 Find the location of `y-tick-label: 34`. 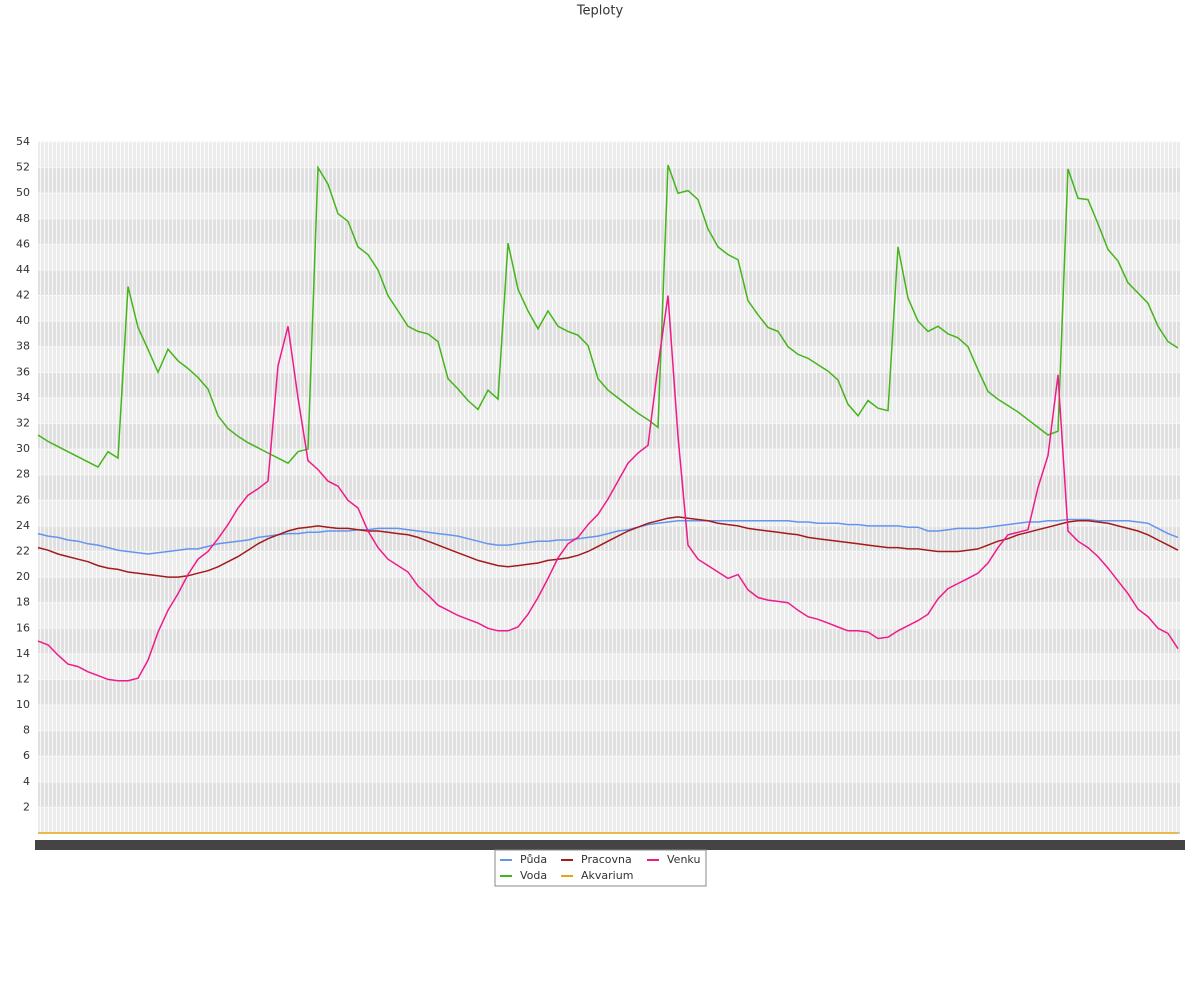

y-tick-label: 34 is located at coordinates (23, 397).